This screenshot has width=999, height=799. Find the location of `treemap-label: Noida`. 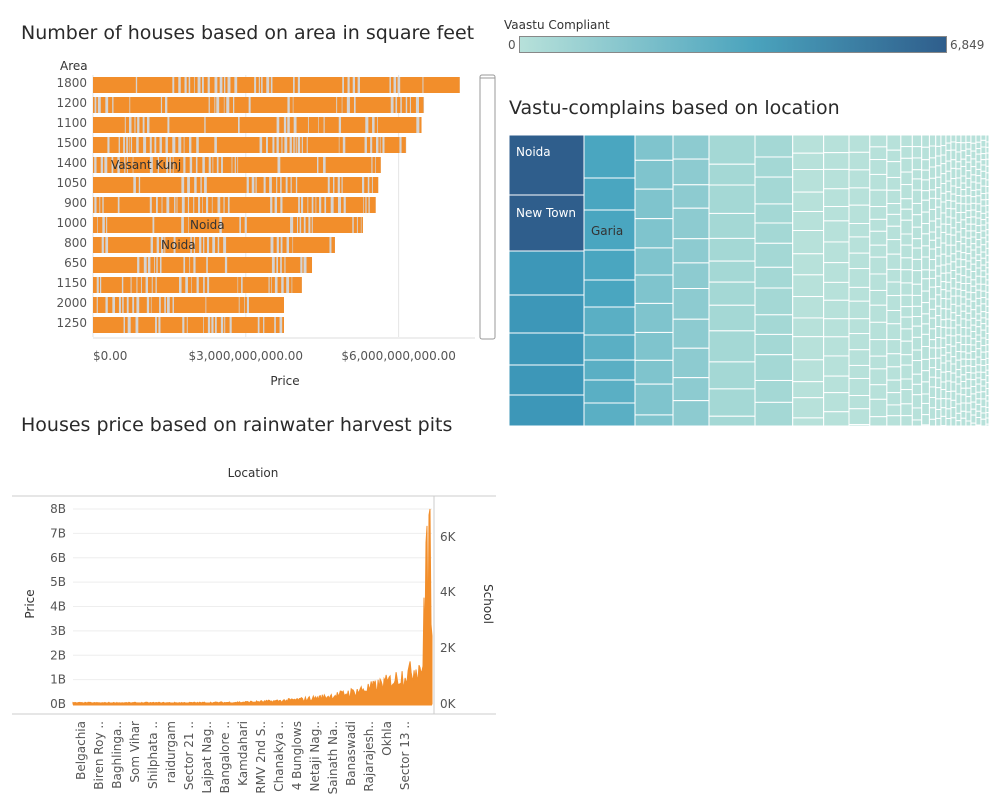

treemap-label: Noida is located at coordinates (533, 152).